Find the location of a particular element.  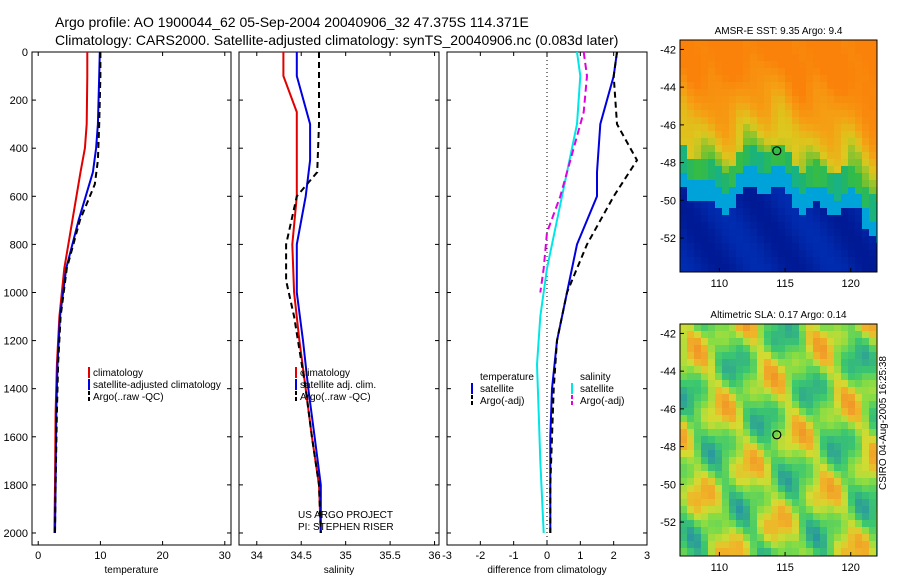

x-tick-label: 0 is located at coordinates (547, 556).